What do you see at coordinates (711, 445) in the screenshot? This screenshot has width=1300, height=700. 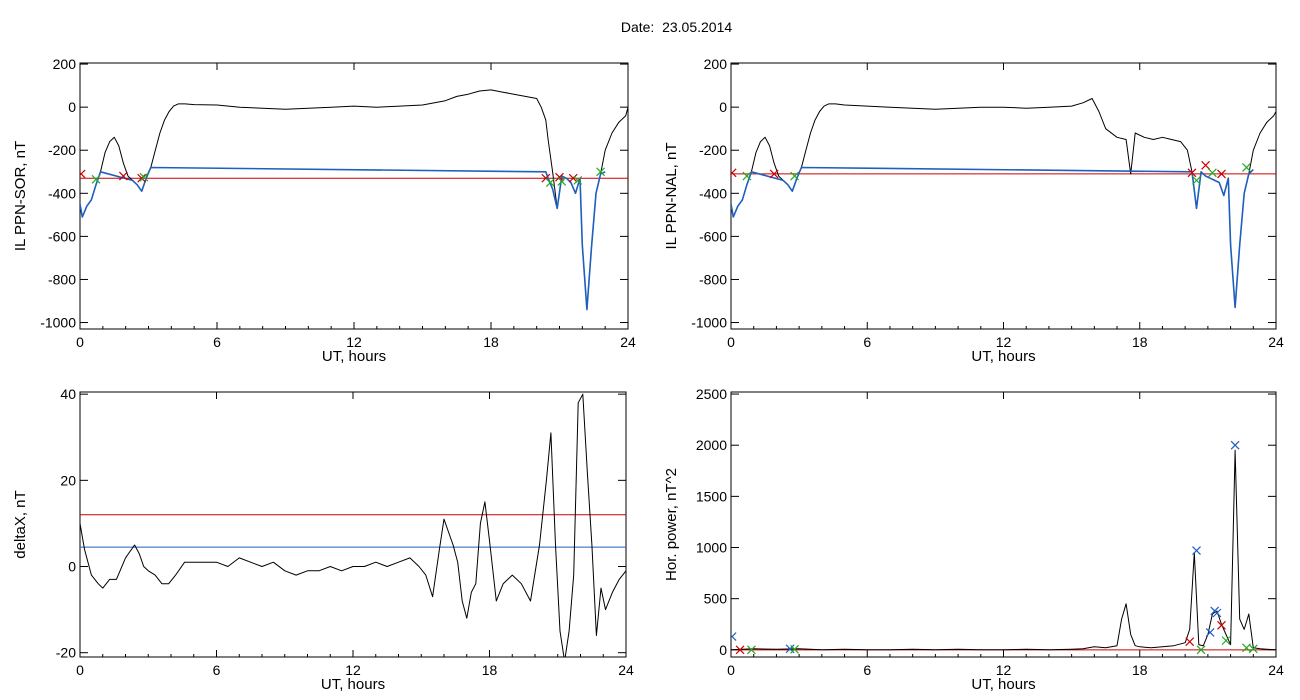 I see `y-tick-label: 2000` at bounding box center [711, 445].